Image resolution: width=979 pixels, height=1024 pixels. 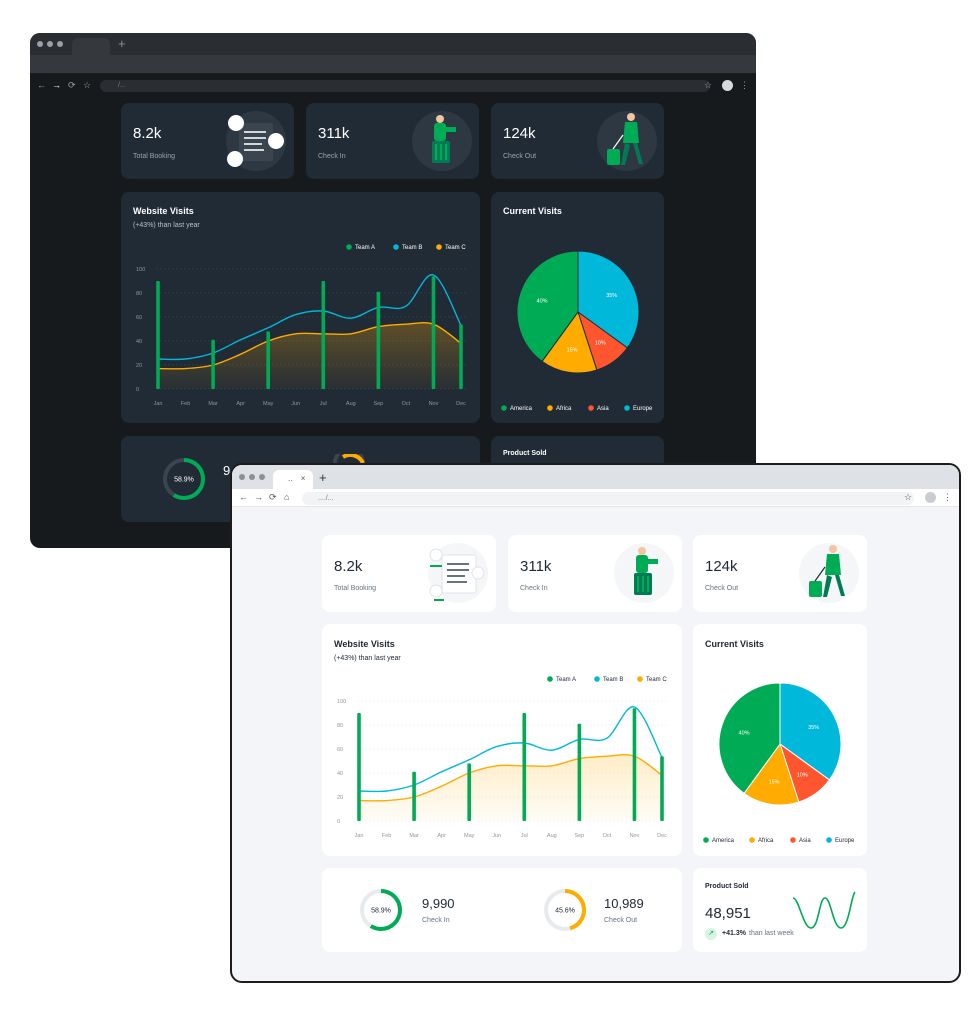 I want to click on current-visits-pie-chart: 35% 10% 15% 40% America Africa Asia Europe, so click(x=577, y=331).